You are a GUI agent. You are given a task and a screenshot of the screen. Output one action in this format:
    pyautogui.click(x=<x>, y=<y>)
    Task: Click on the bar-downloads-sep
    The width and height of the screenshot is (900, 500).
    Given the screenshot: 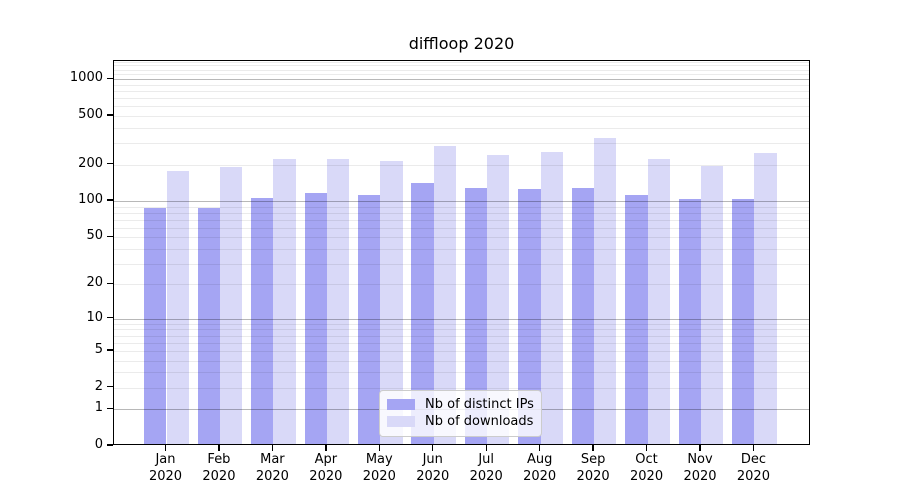 What is the action you would take?
    pyautogui.click(x=605, y=291)
    